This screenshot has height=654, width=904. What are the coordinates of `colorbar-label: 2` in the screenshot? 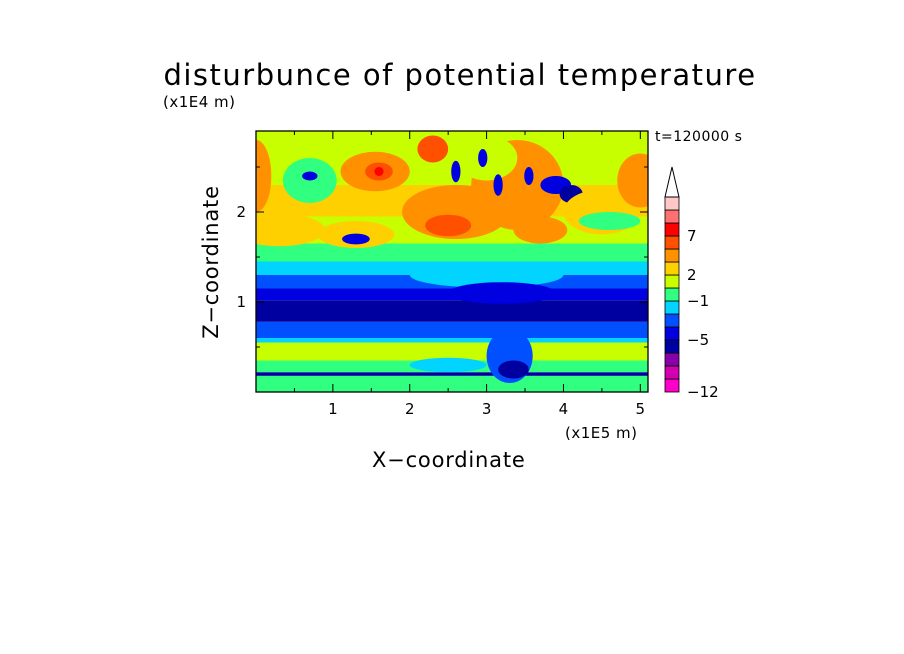 It's located at (692, 275).